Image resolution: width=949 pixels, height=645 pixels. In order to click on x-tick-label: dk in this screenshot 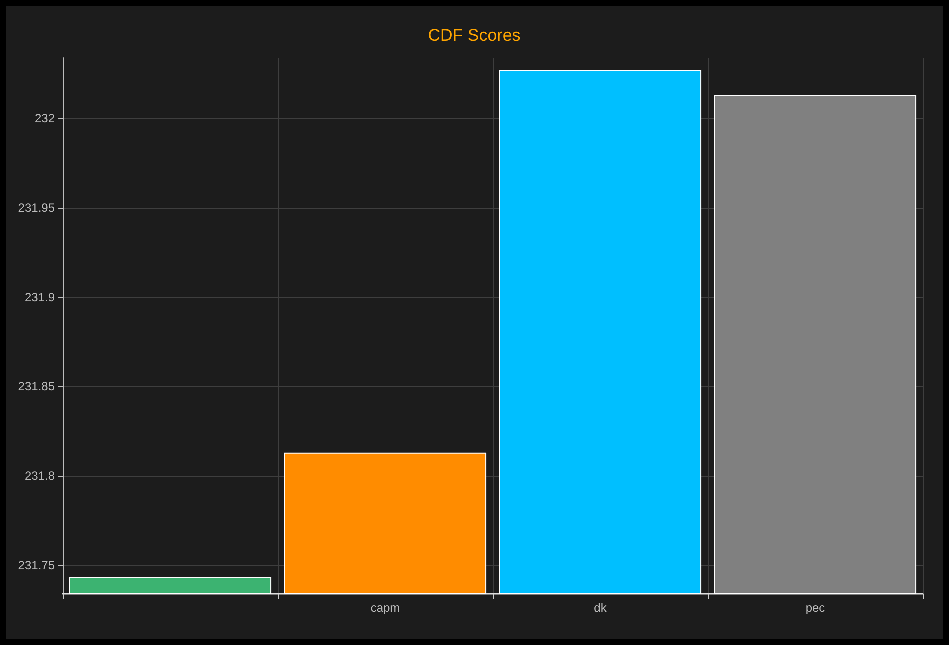, I will do `click(601, 608)`.